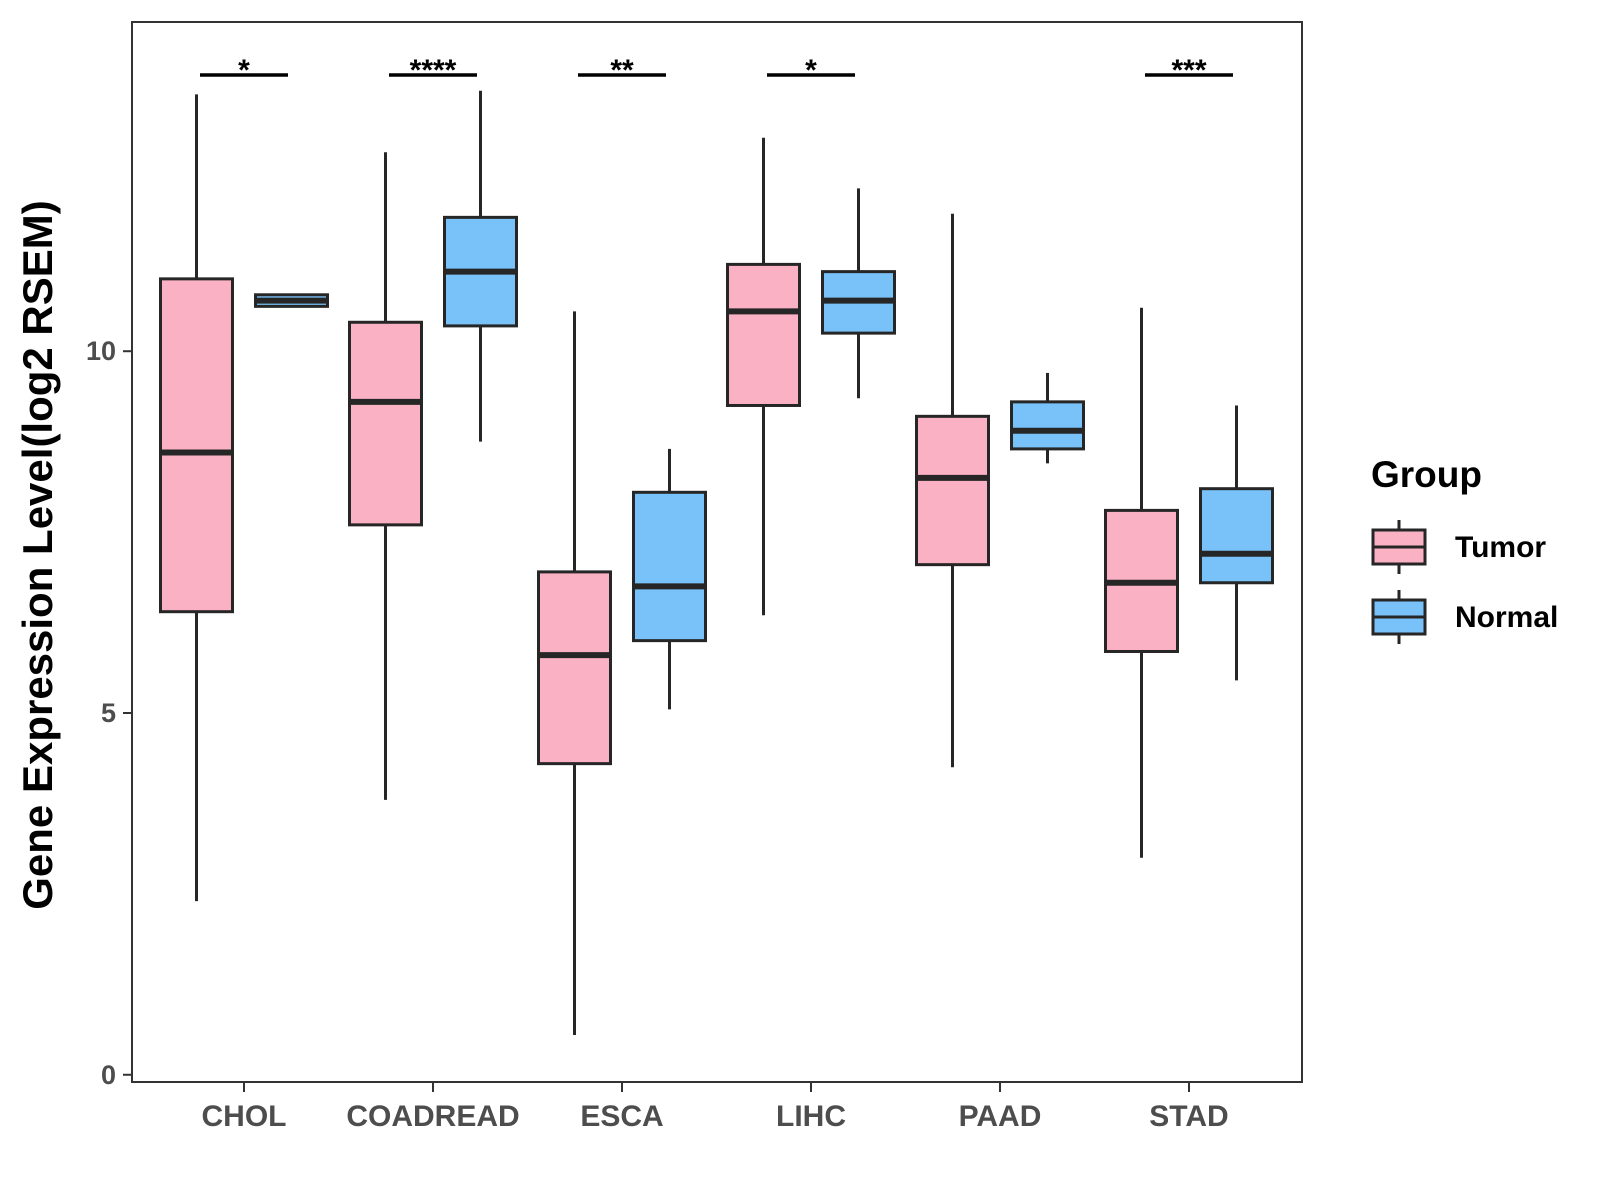 This screenshot has width=1600, height=1200. I want to click on box-esca-tumor-body, so click(574, 668).